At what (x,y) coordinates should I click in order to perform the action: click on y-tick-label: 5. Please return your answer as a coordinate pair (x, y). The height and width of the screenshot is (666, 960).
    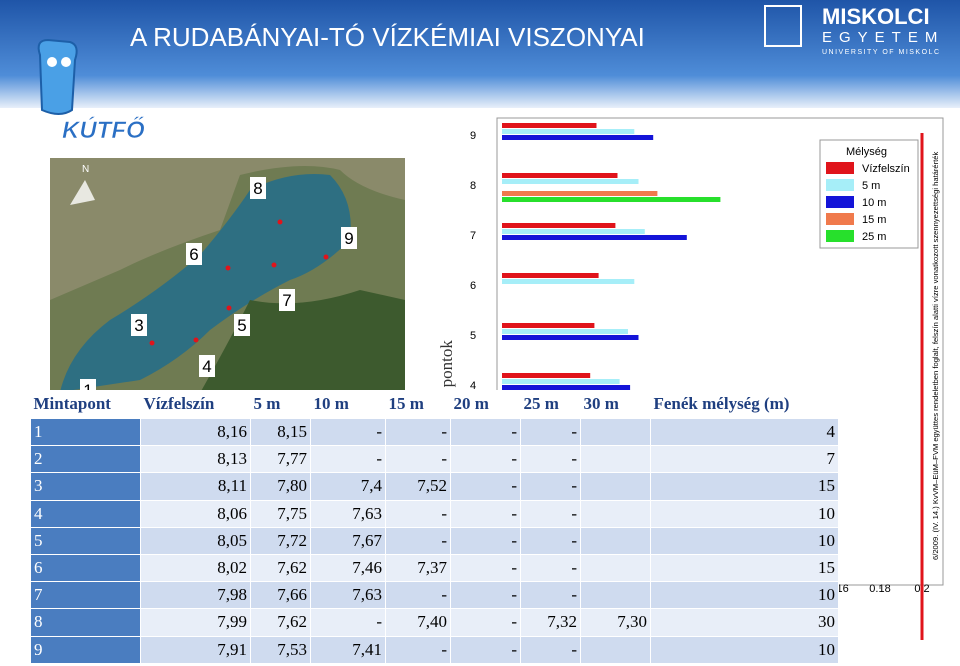
    Looking at the image, I should click on (473, 336).